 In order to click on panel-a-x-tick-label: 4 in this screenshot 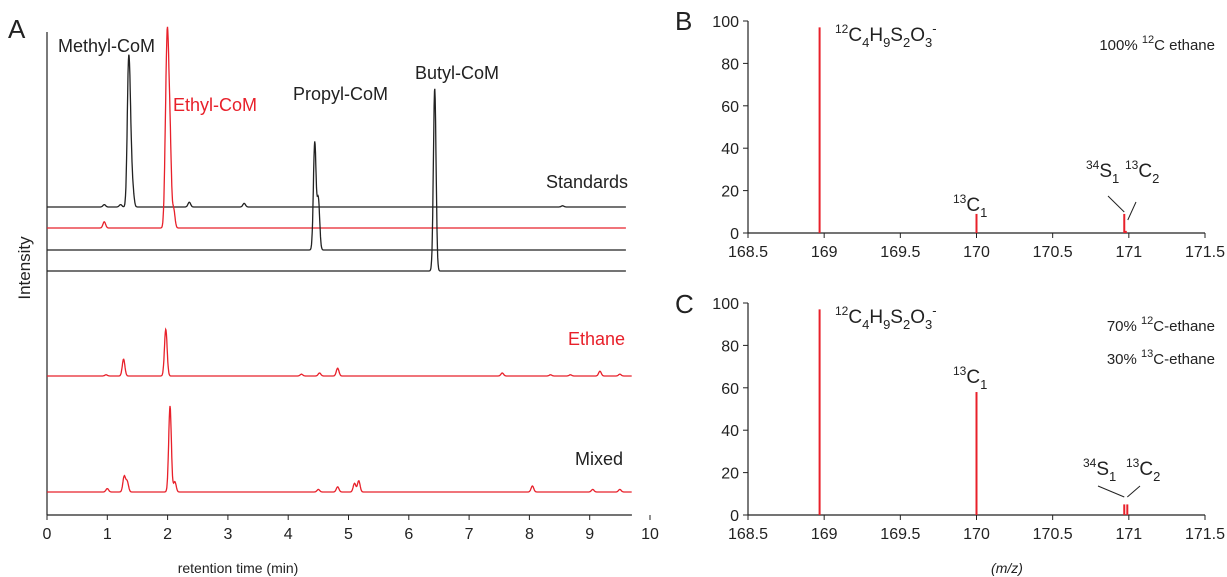, I will do `click(288, 534)`.